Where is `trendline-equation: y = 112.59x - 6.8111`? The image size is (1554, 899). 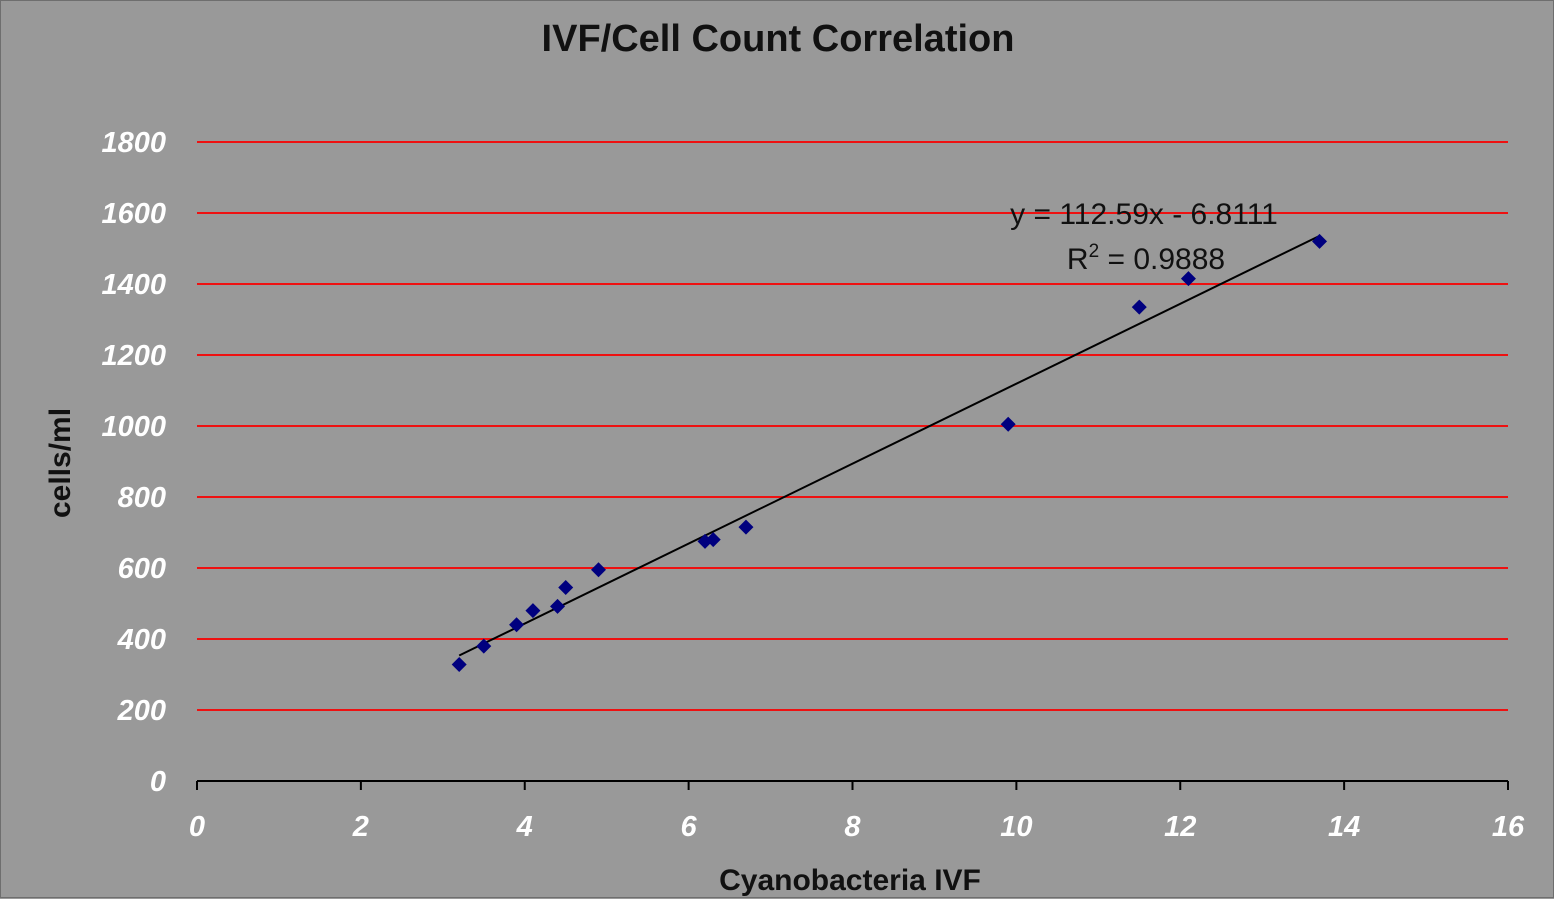
trendline-equation: y = 112.59x - 6.8111 is located at coordinates (1144, 214).